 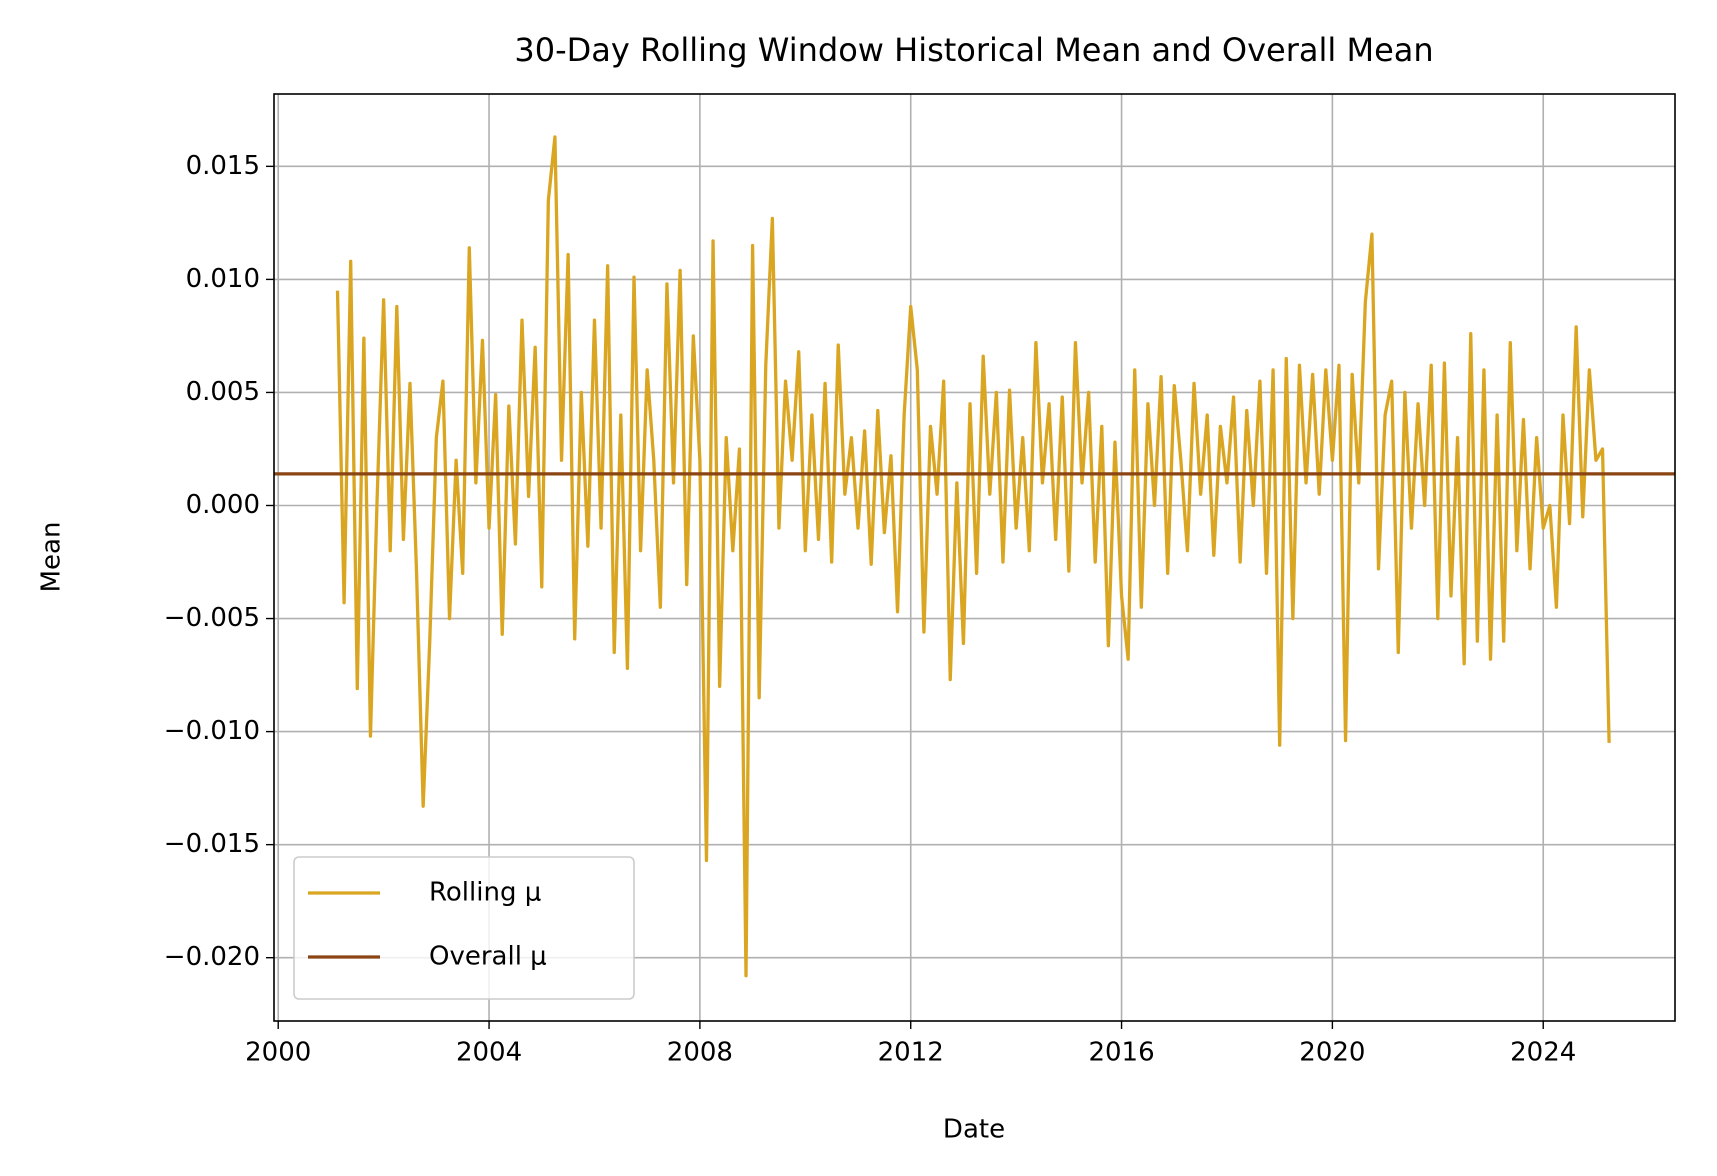 What do you see at coordinates (223, 392) in the screenshot?
I see `y-tick-label: 0.005` at bounding box center [223, 392].